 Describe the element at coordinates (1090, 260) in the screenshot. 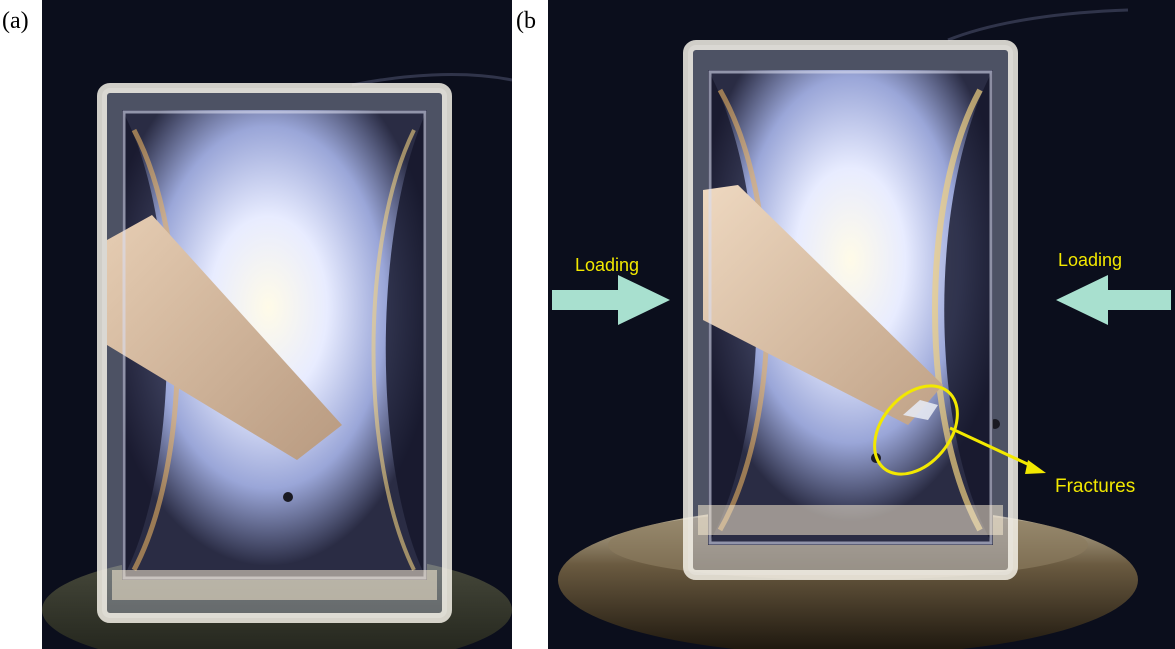

I see `loading-label-right: Loading` at that location.